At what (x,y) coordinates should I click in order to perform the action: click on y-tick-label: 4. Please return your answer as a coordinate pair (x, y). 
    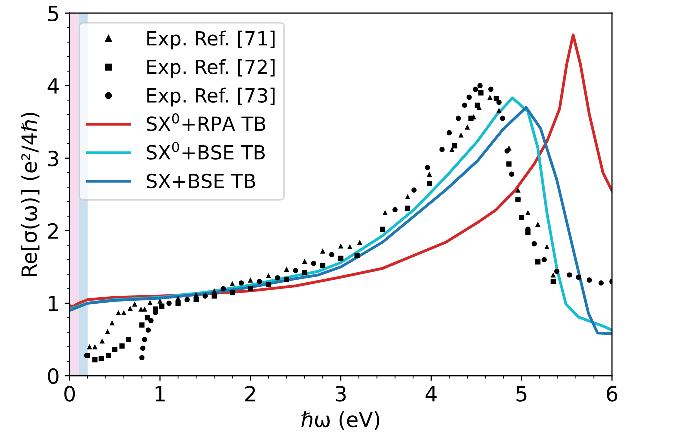
    Looking at the image, I should click on (53, 86).